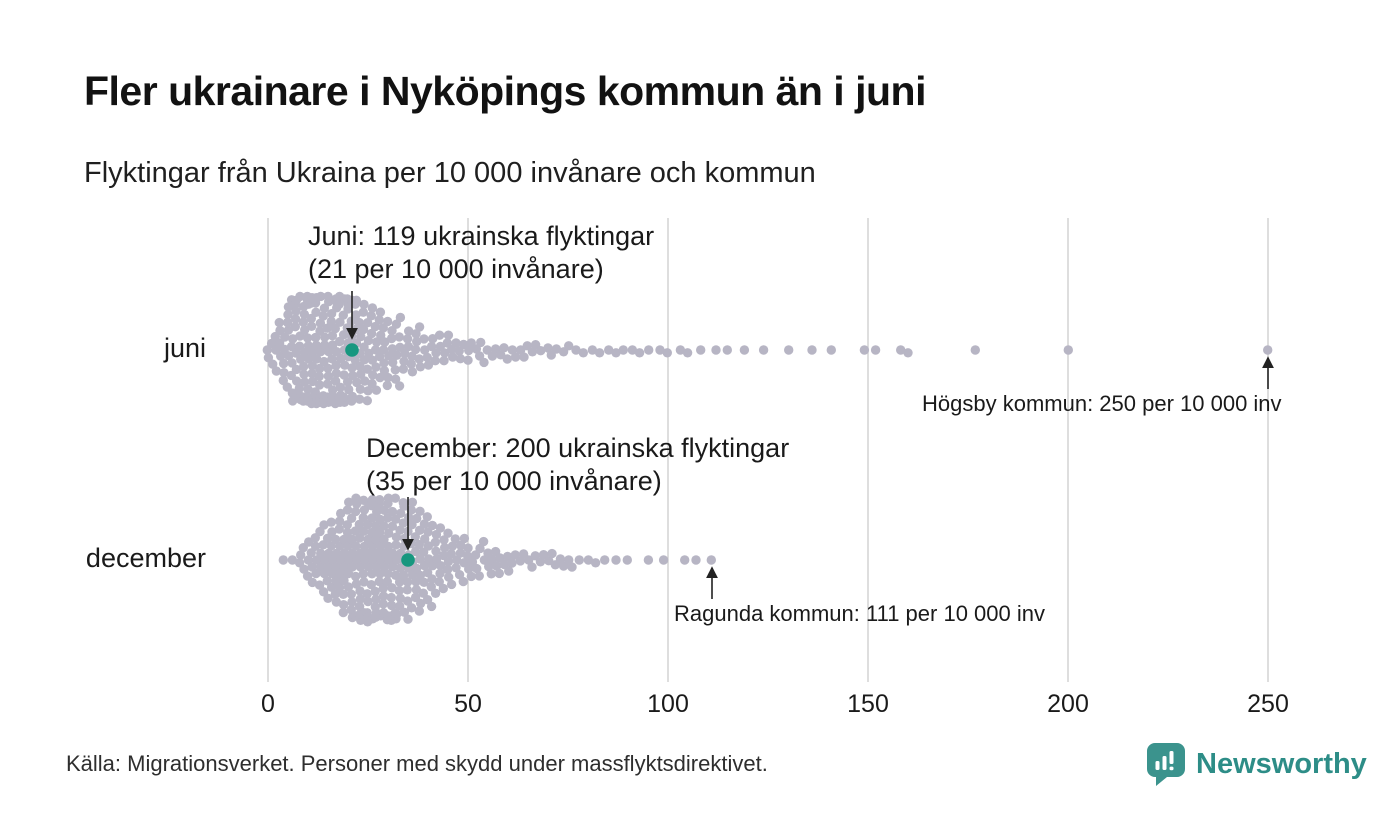 This screenshot has height=840, width=1400. I want to click on municipality-dots-juni, so click(767, 350).